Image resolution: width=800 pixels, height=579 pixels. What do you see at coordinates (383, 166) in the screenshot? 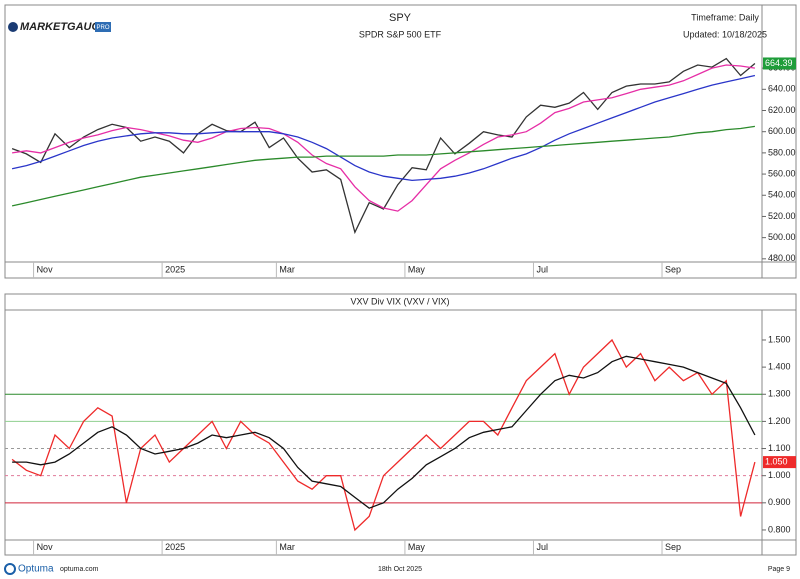
I see `series-line` at bounding box center [383, 166].